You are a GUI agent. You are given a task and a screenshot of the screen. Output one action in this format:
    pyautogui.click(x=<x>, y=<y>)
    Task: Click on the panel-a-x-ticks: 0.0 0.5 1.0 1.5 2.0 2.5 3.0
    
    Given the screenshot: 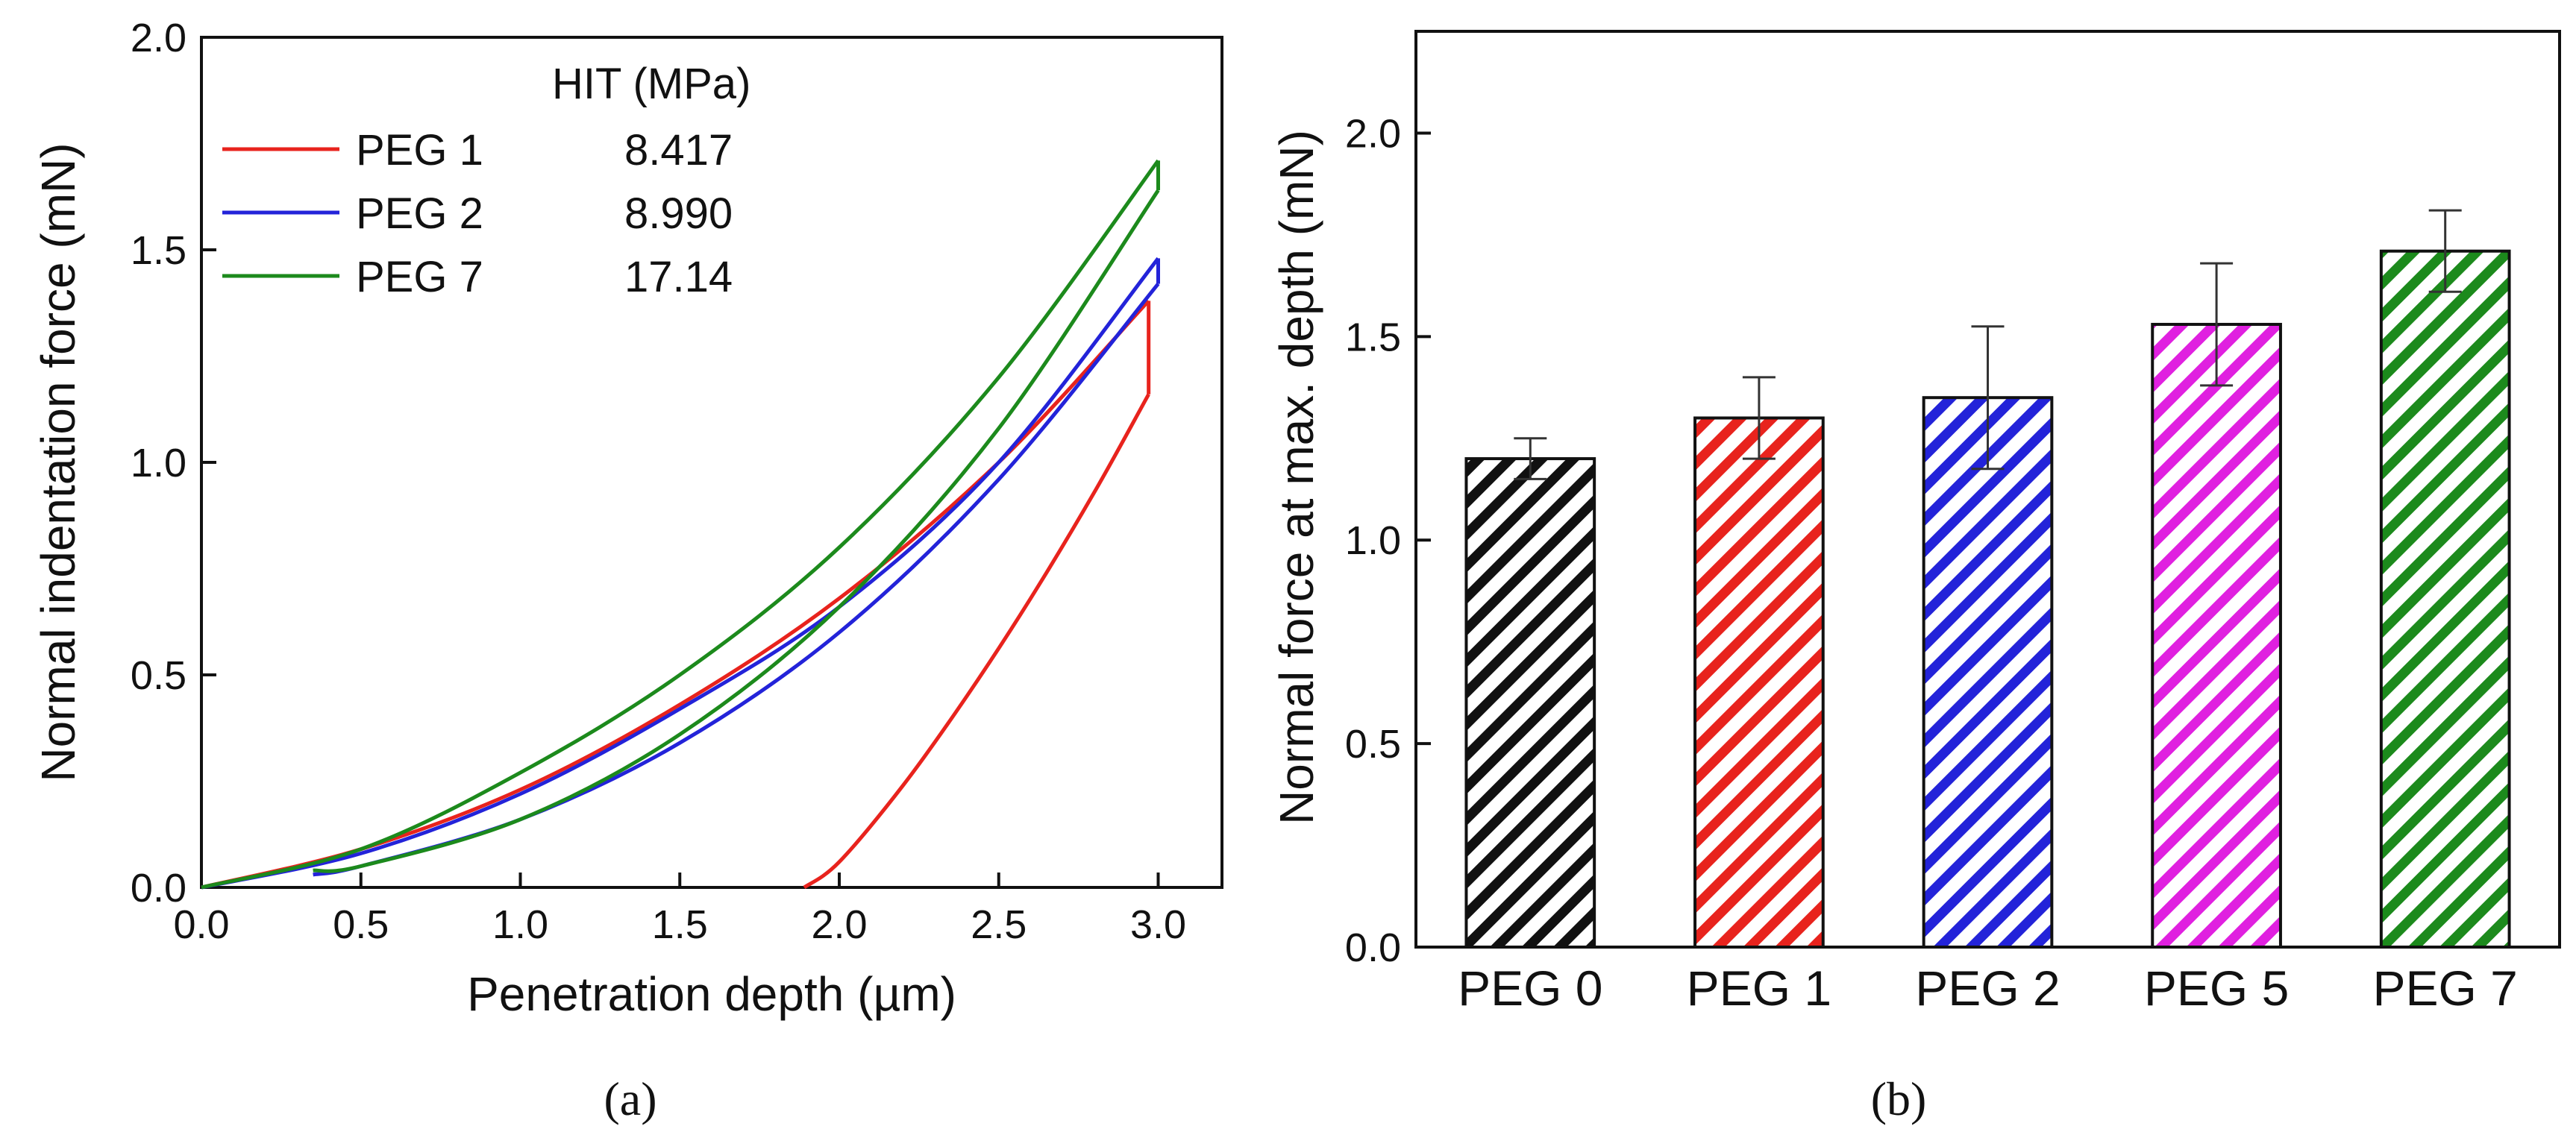 What is the action you would take?
    pyautogui.click(x=679, y=910)
    